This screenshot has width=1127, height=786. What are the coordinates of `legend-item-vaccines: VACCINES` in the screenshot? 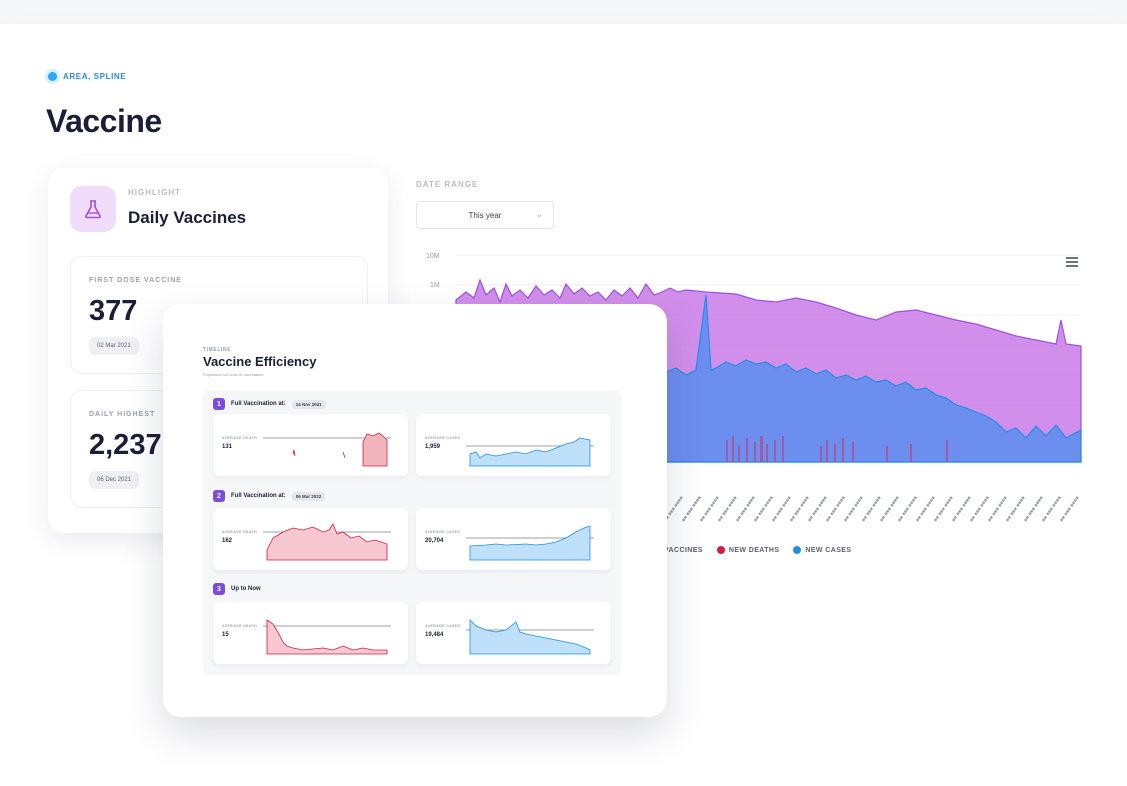 It's located at (683, 550).